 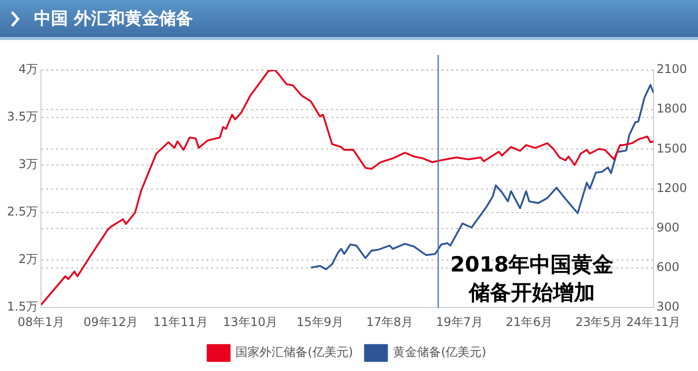 I want to click on y2-tick-label: 900, so click(x=668, y=227).